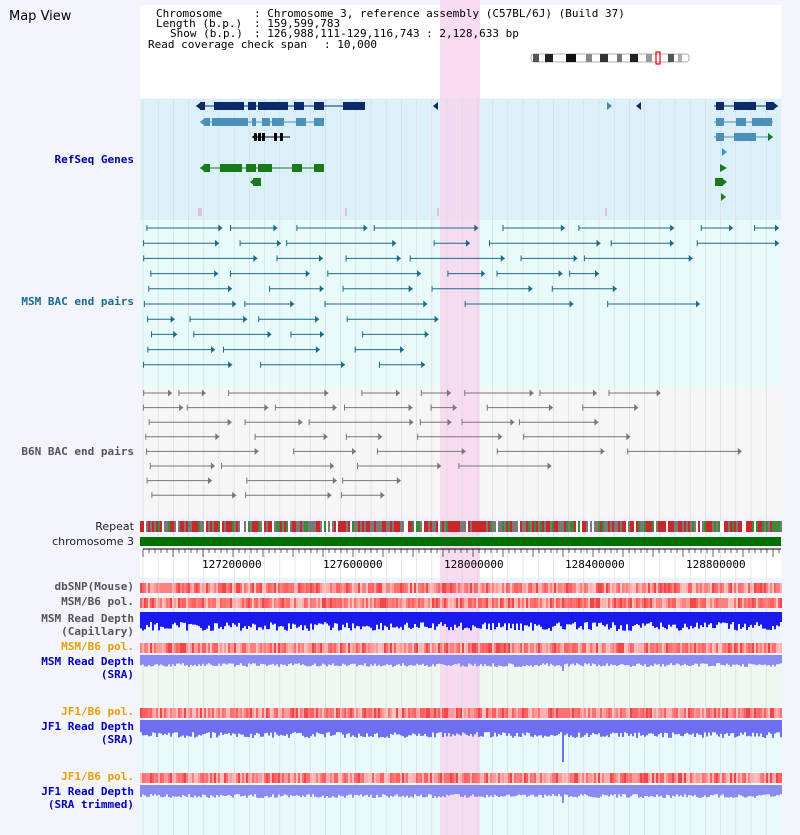 The height and width of the screenshot is (835, 800). I want to click on gene-exon, so click(252, 106).